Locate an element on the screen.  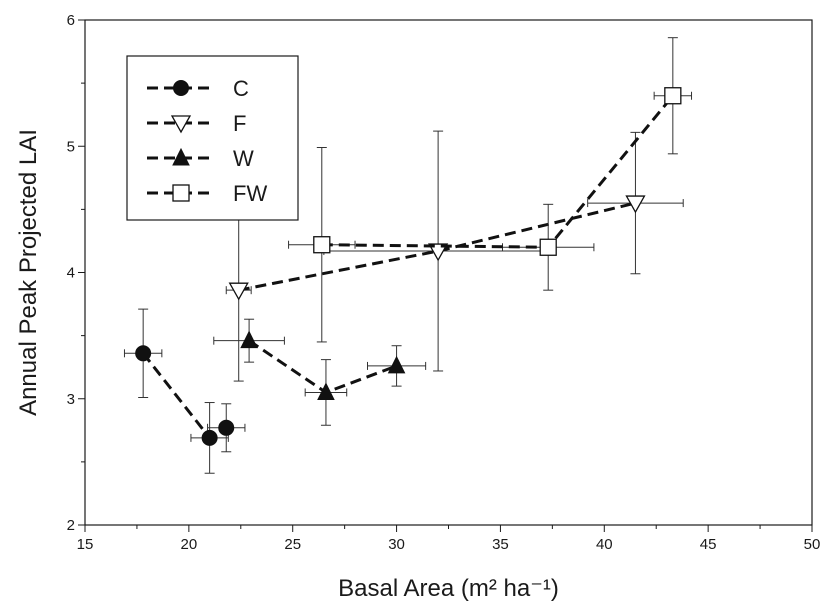
legend-label: FW is located at coordinates (250, 193).